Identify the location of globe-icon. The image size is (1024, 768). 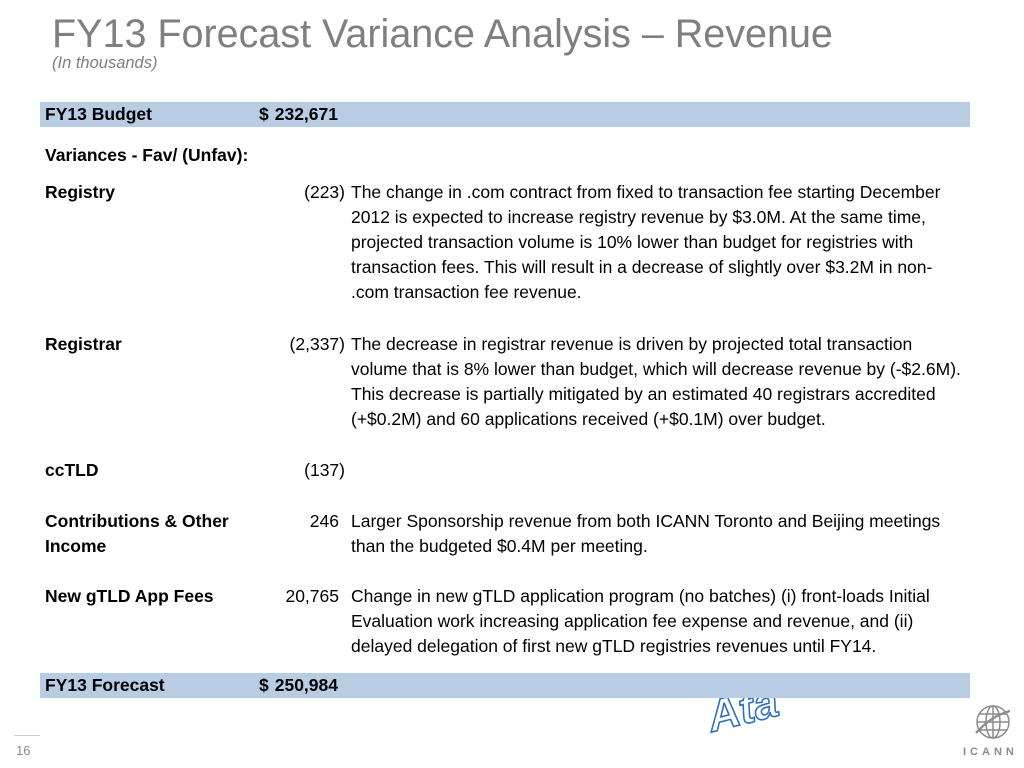
(993, 722).